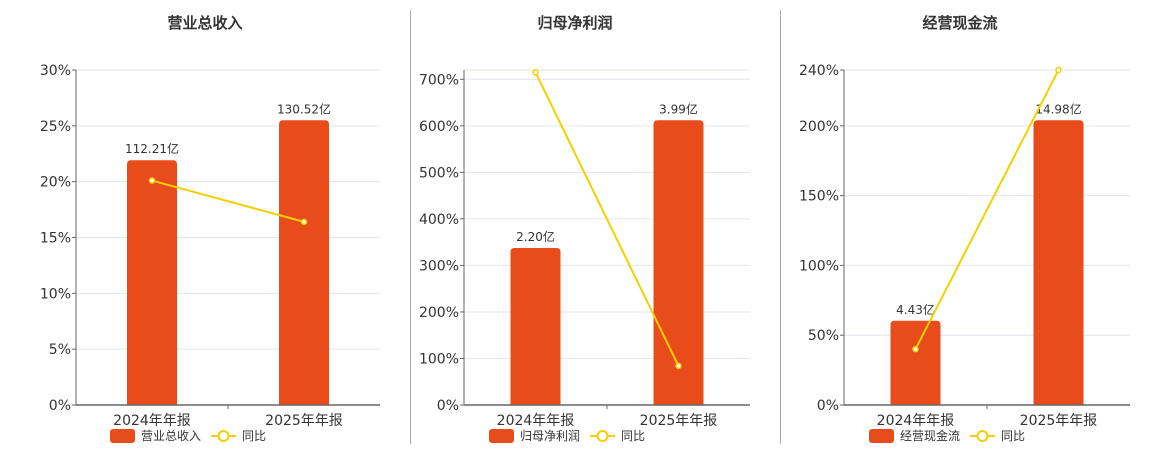 Image resolution: width=1160 pixels, height=450 pixels. Describe the element at coordinates (55, 127) in the screenshot. I see `y-tick-label: 25%` at that location.